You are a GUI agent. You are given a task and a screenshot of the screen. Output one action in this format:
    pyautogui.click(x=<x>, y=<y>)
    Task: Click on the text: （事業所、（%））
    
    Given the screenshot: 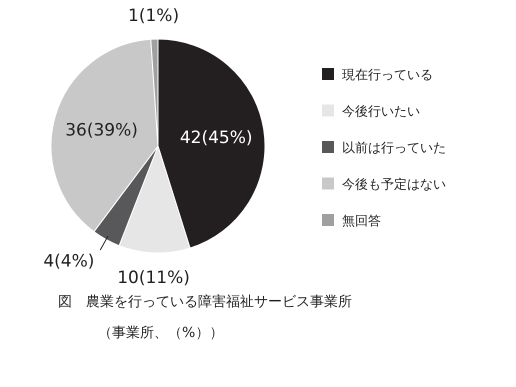 What is the action you would take?
    pyautogui.click(x=161, y=333)
    